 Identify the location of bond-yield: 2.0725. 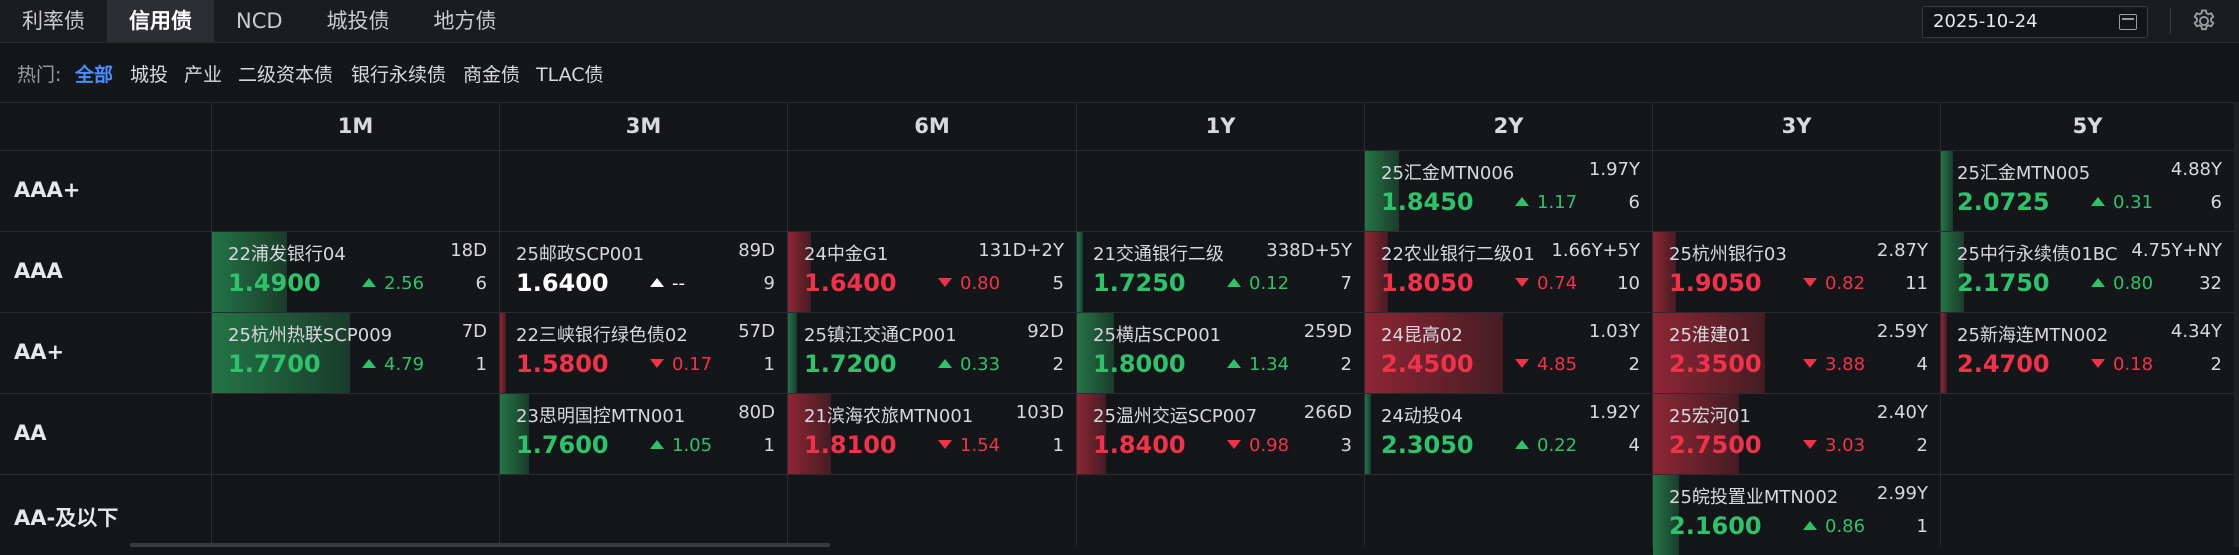
(2003, 202).